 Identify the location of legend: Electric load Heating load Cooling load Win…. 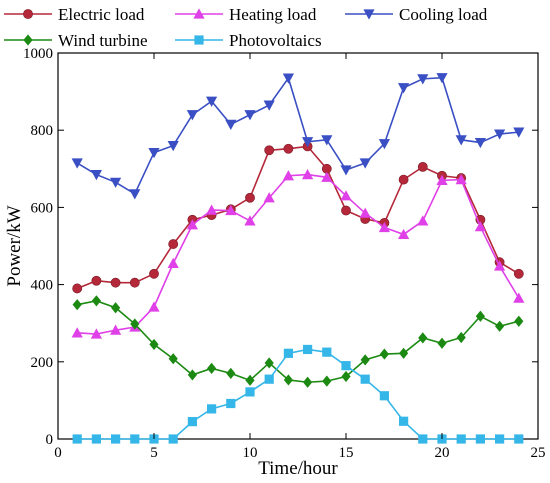
(246, 27).